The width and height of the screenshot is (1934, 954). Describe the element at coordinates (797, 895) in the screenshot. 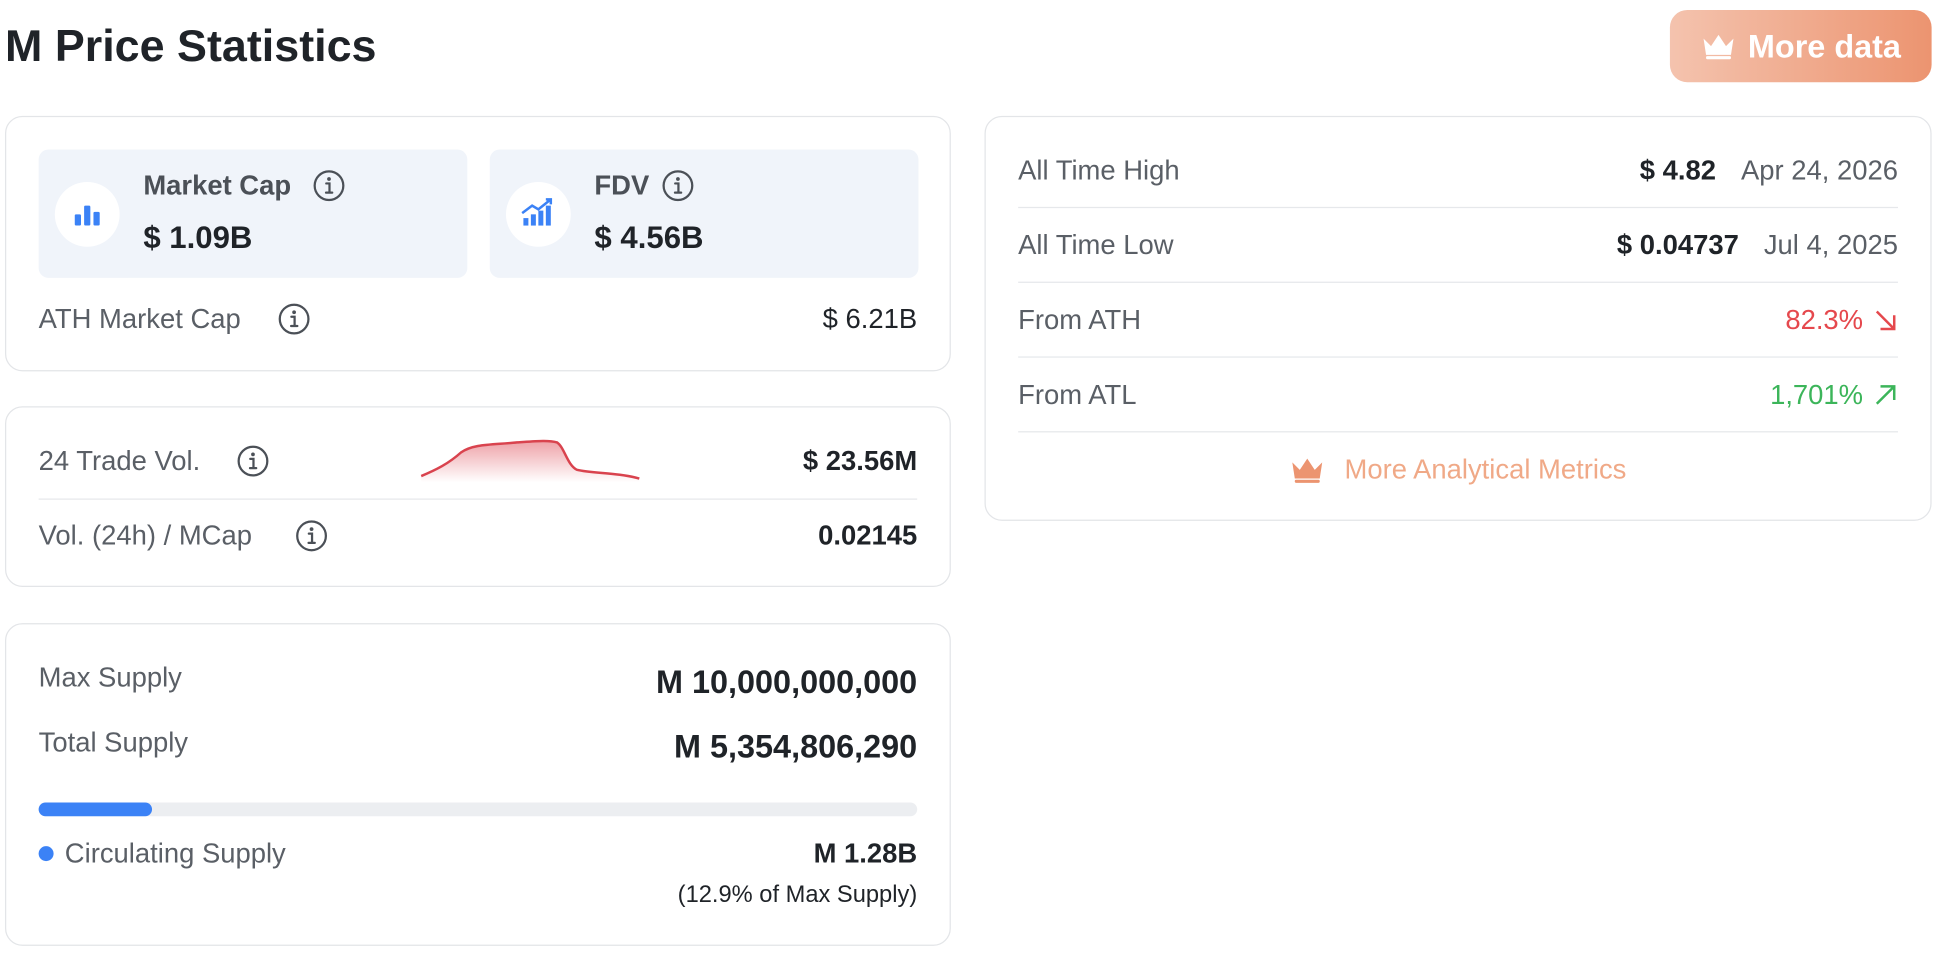

I see `circulating-note: (12.9% of Max Supply)` at that location.